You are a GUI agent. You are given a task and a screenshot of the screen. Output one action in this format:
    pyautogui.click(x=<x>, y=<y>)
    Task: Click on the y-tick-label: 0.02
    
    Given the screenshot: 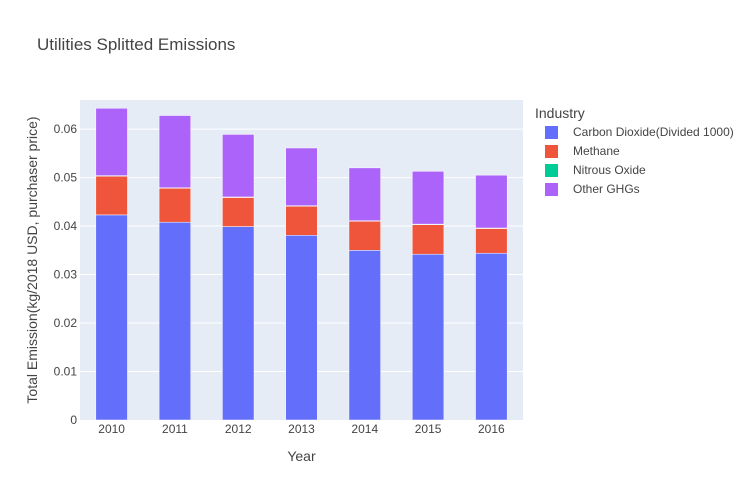 What is the action you would take?
    pyautogui.click(x=66, y=323)
    